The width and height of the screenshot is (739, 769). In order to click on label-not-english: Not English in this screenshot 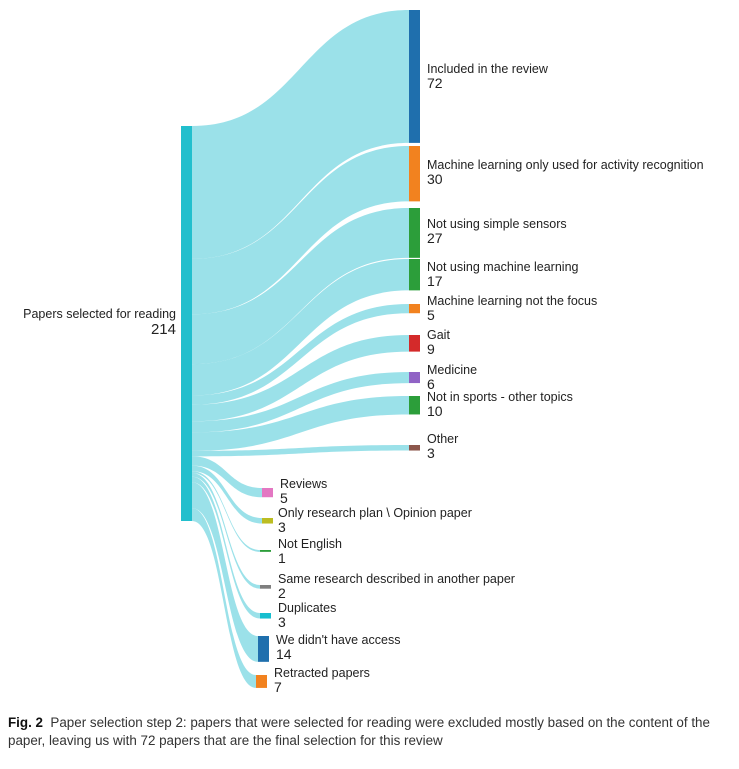, I will do `click(310, 544)`.